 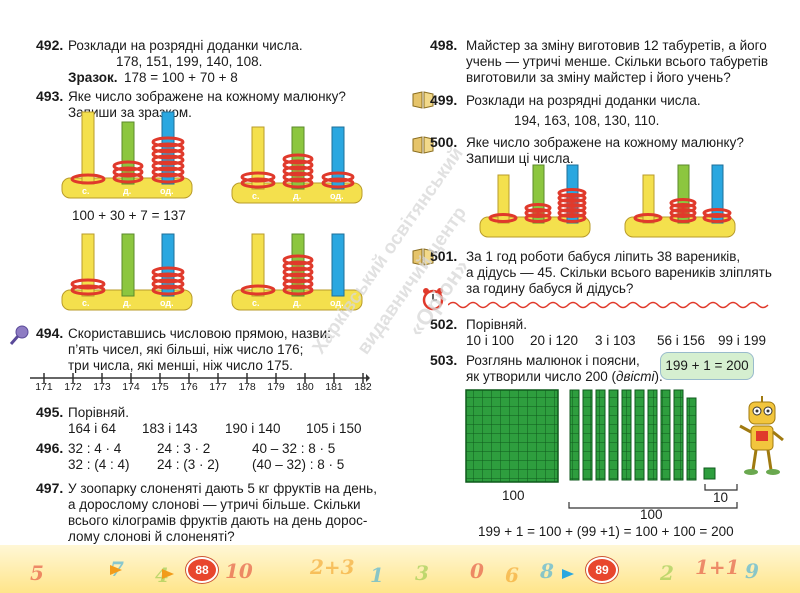 What do you see at coordinates (92, 428) in the screenshot?
I see `exercise-495-pair: 164 і 64` at bounding box center [92, 428].